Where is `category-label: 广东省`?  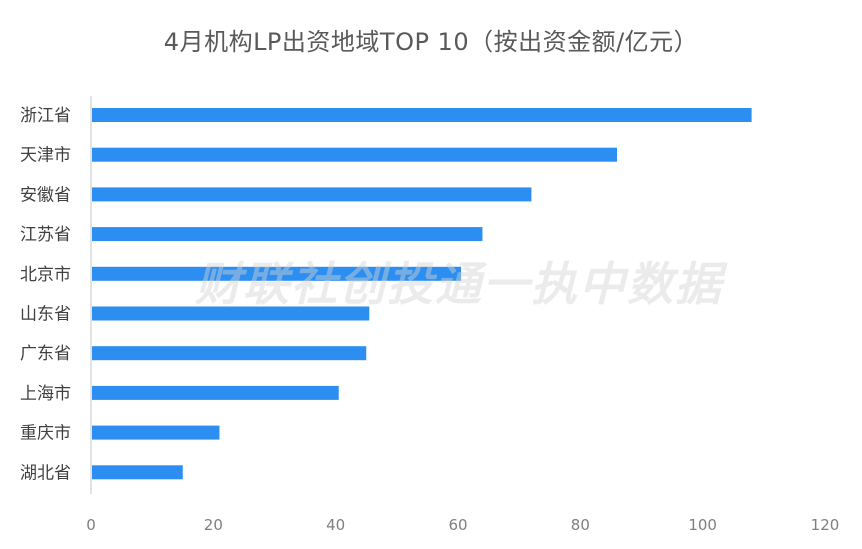
category-label: 广东省 is located at coordinates (45, 354).